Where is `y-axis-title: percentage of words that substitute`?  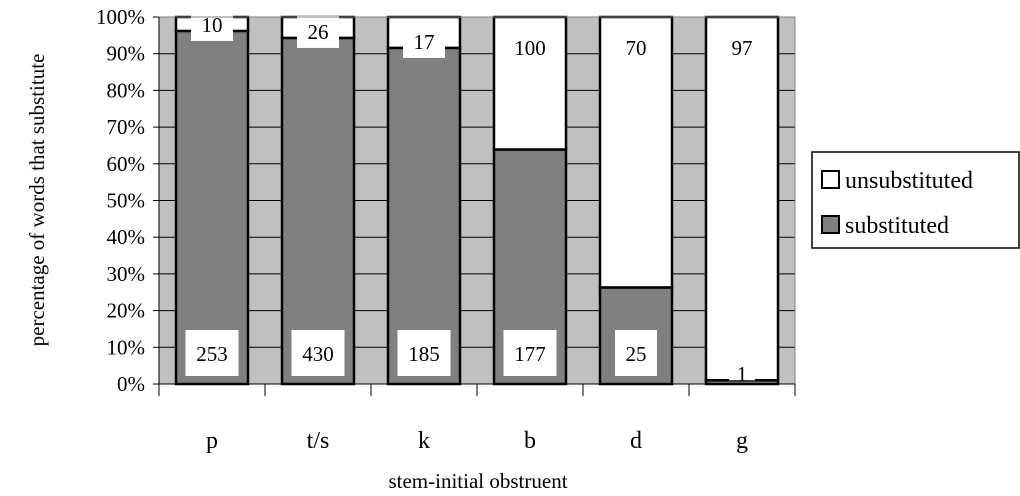 y-axis-title: percentage of words that substitute is located at coordinates (37, 200).